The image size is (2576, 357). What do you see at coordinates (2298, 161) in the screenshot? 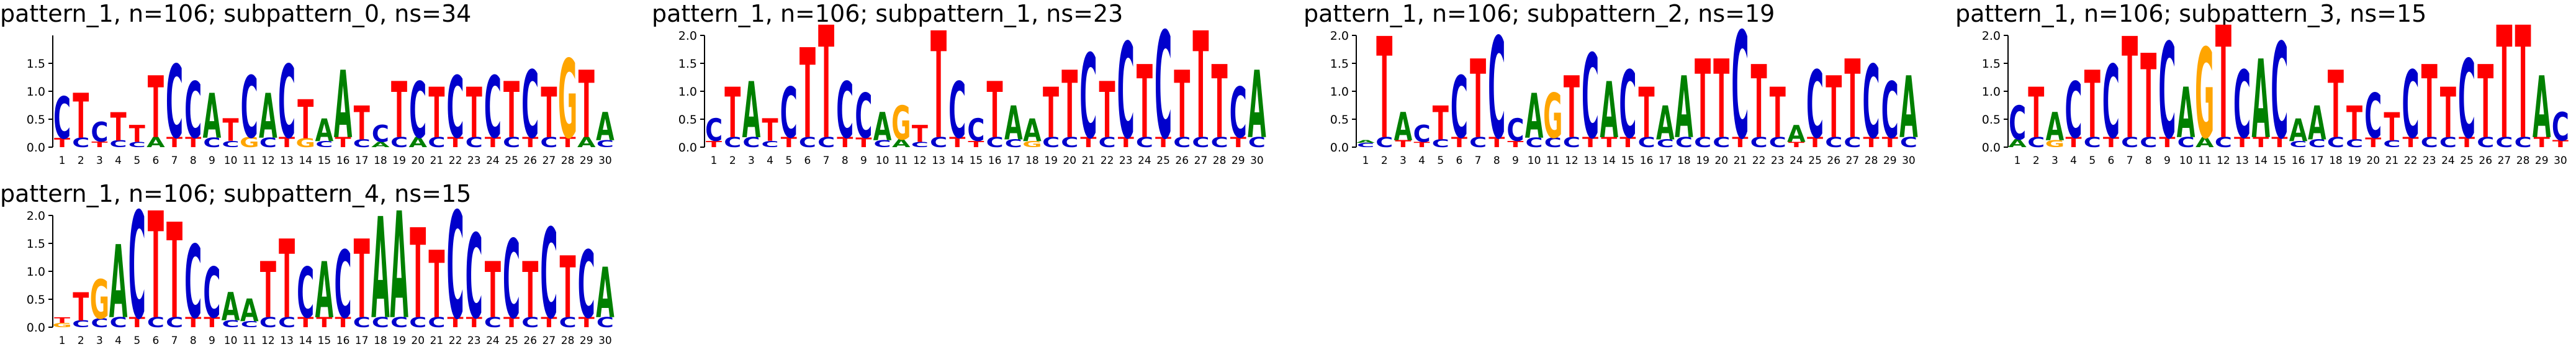
I see `x-tick-label: 16` at bounding box center [2298, 161].